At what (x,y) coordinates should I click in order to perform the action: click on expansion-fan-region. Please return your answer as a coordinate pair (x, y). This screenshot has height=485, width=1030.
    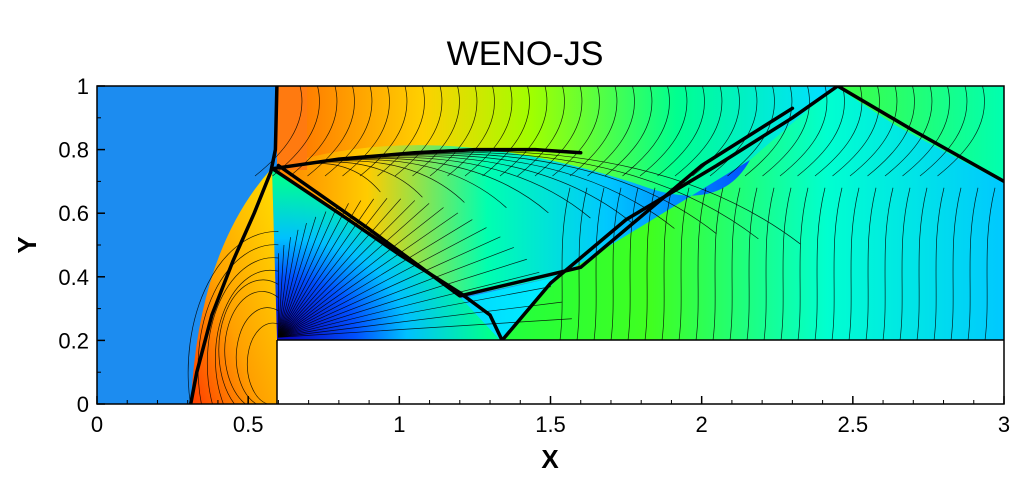
    Looking at the image, I should click on (386, 254).